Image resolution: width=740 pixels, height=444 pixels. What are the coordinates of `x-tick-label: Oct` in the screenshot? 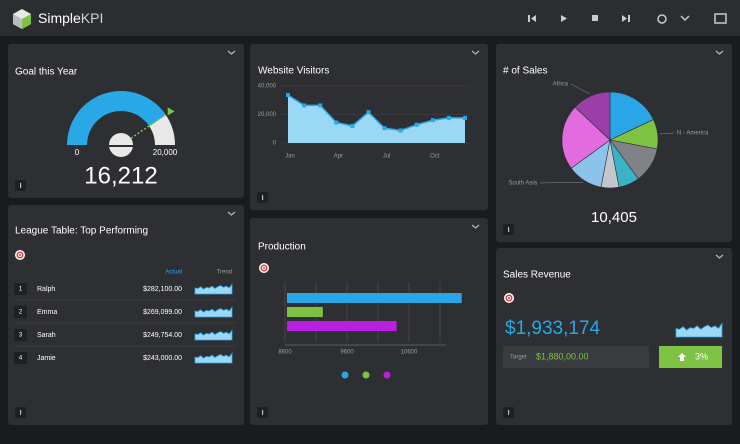 It's located at (435, 157).